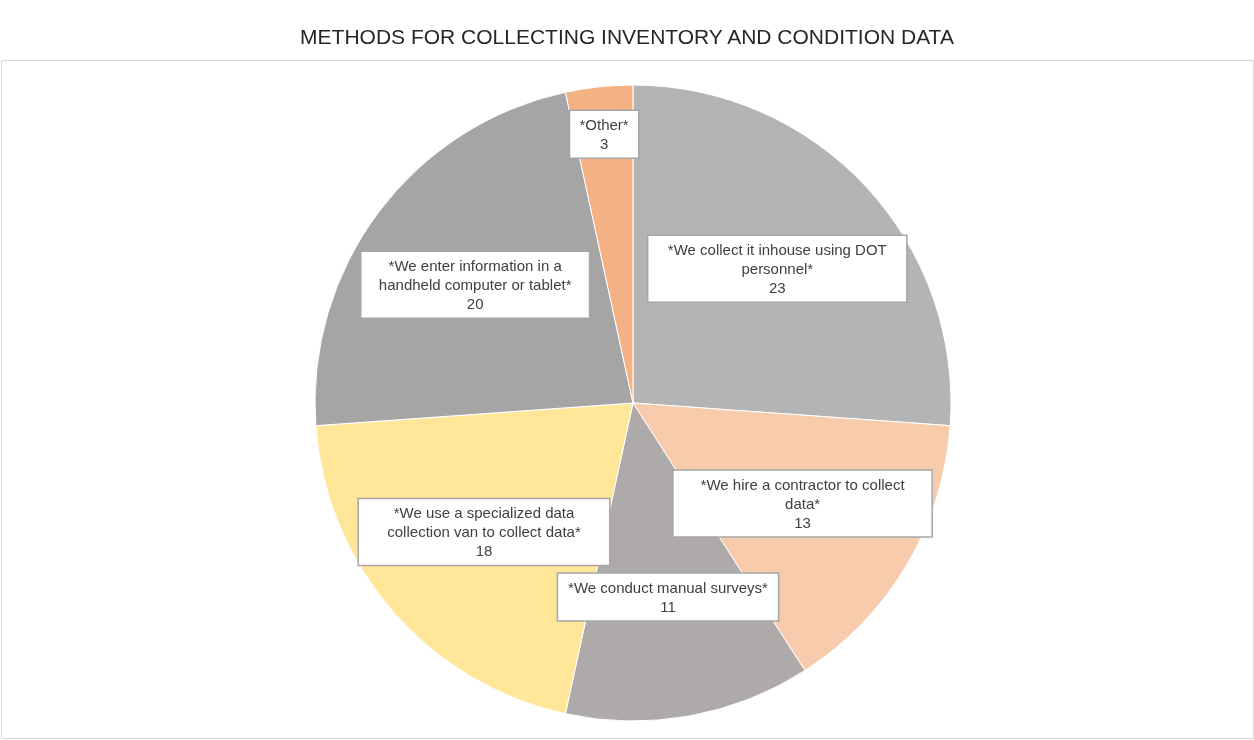 This screenshot has width=1254, height=740. Describe the element at coordinates (604, 143) in the screenshot. I see `data-label: 3` at that location.